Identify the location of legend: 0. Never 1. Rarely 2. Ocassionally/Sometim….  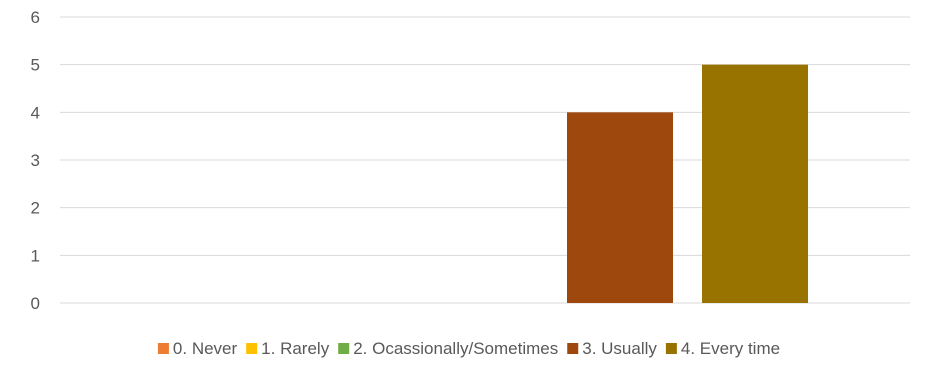
(468, 348).